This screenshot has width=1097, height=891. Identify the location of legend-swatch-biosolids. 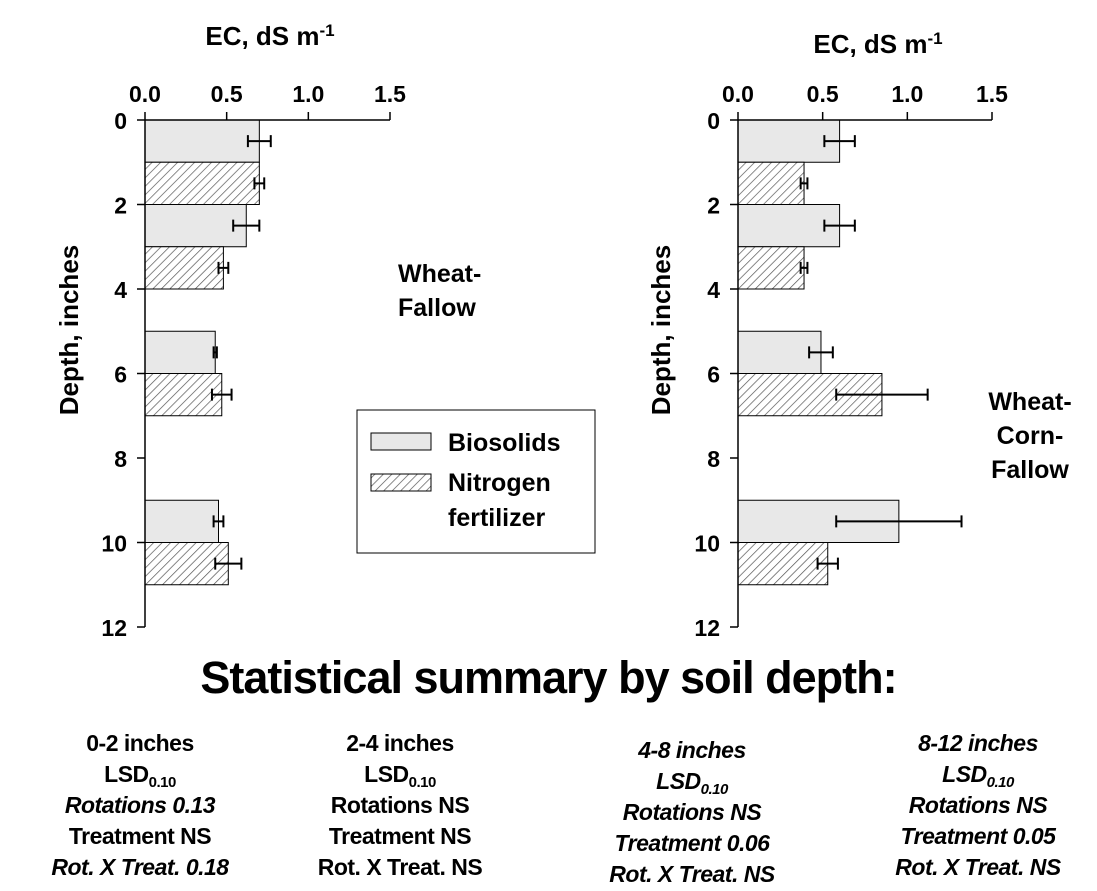
(401, 441).